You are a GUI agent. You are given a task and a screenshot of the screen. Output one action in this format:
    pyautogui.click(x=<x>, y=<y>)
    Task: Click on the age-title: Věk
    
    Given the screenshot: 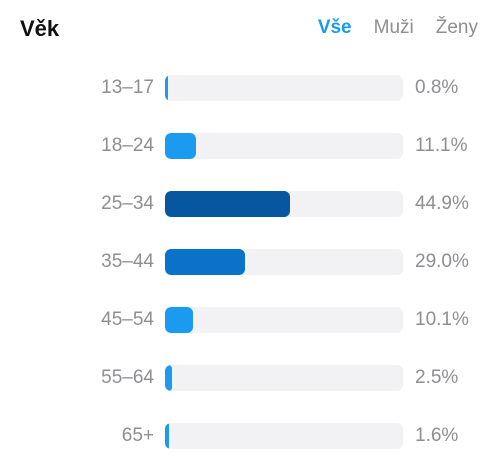 What is the action you would take?
    pyautogui.click(x=40, y=28)
    